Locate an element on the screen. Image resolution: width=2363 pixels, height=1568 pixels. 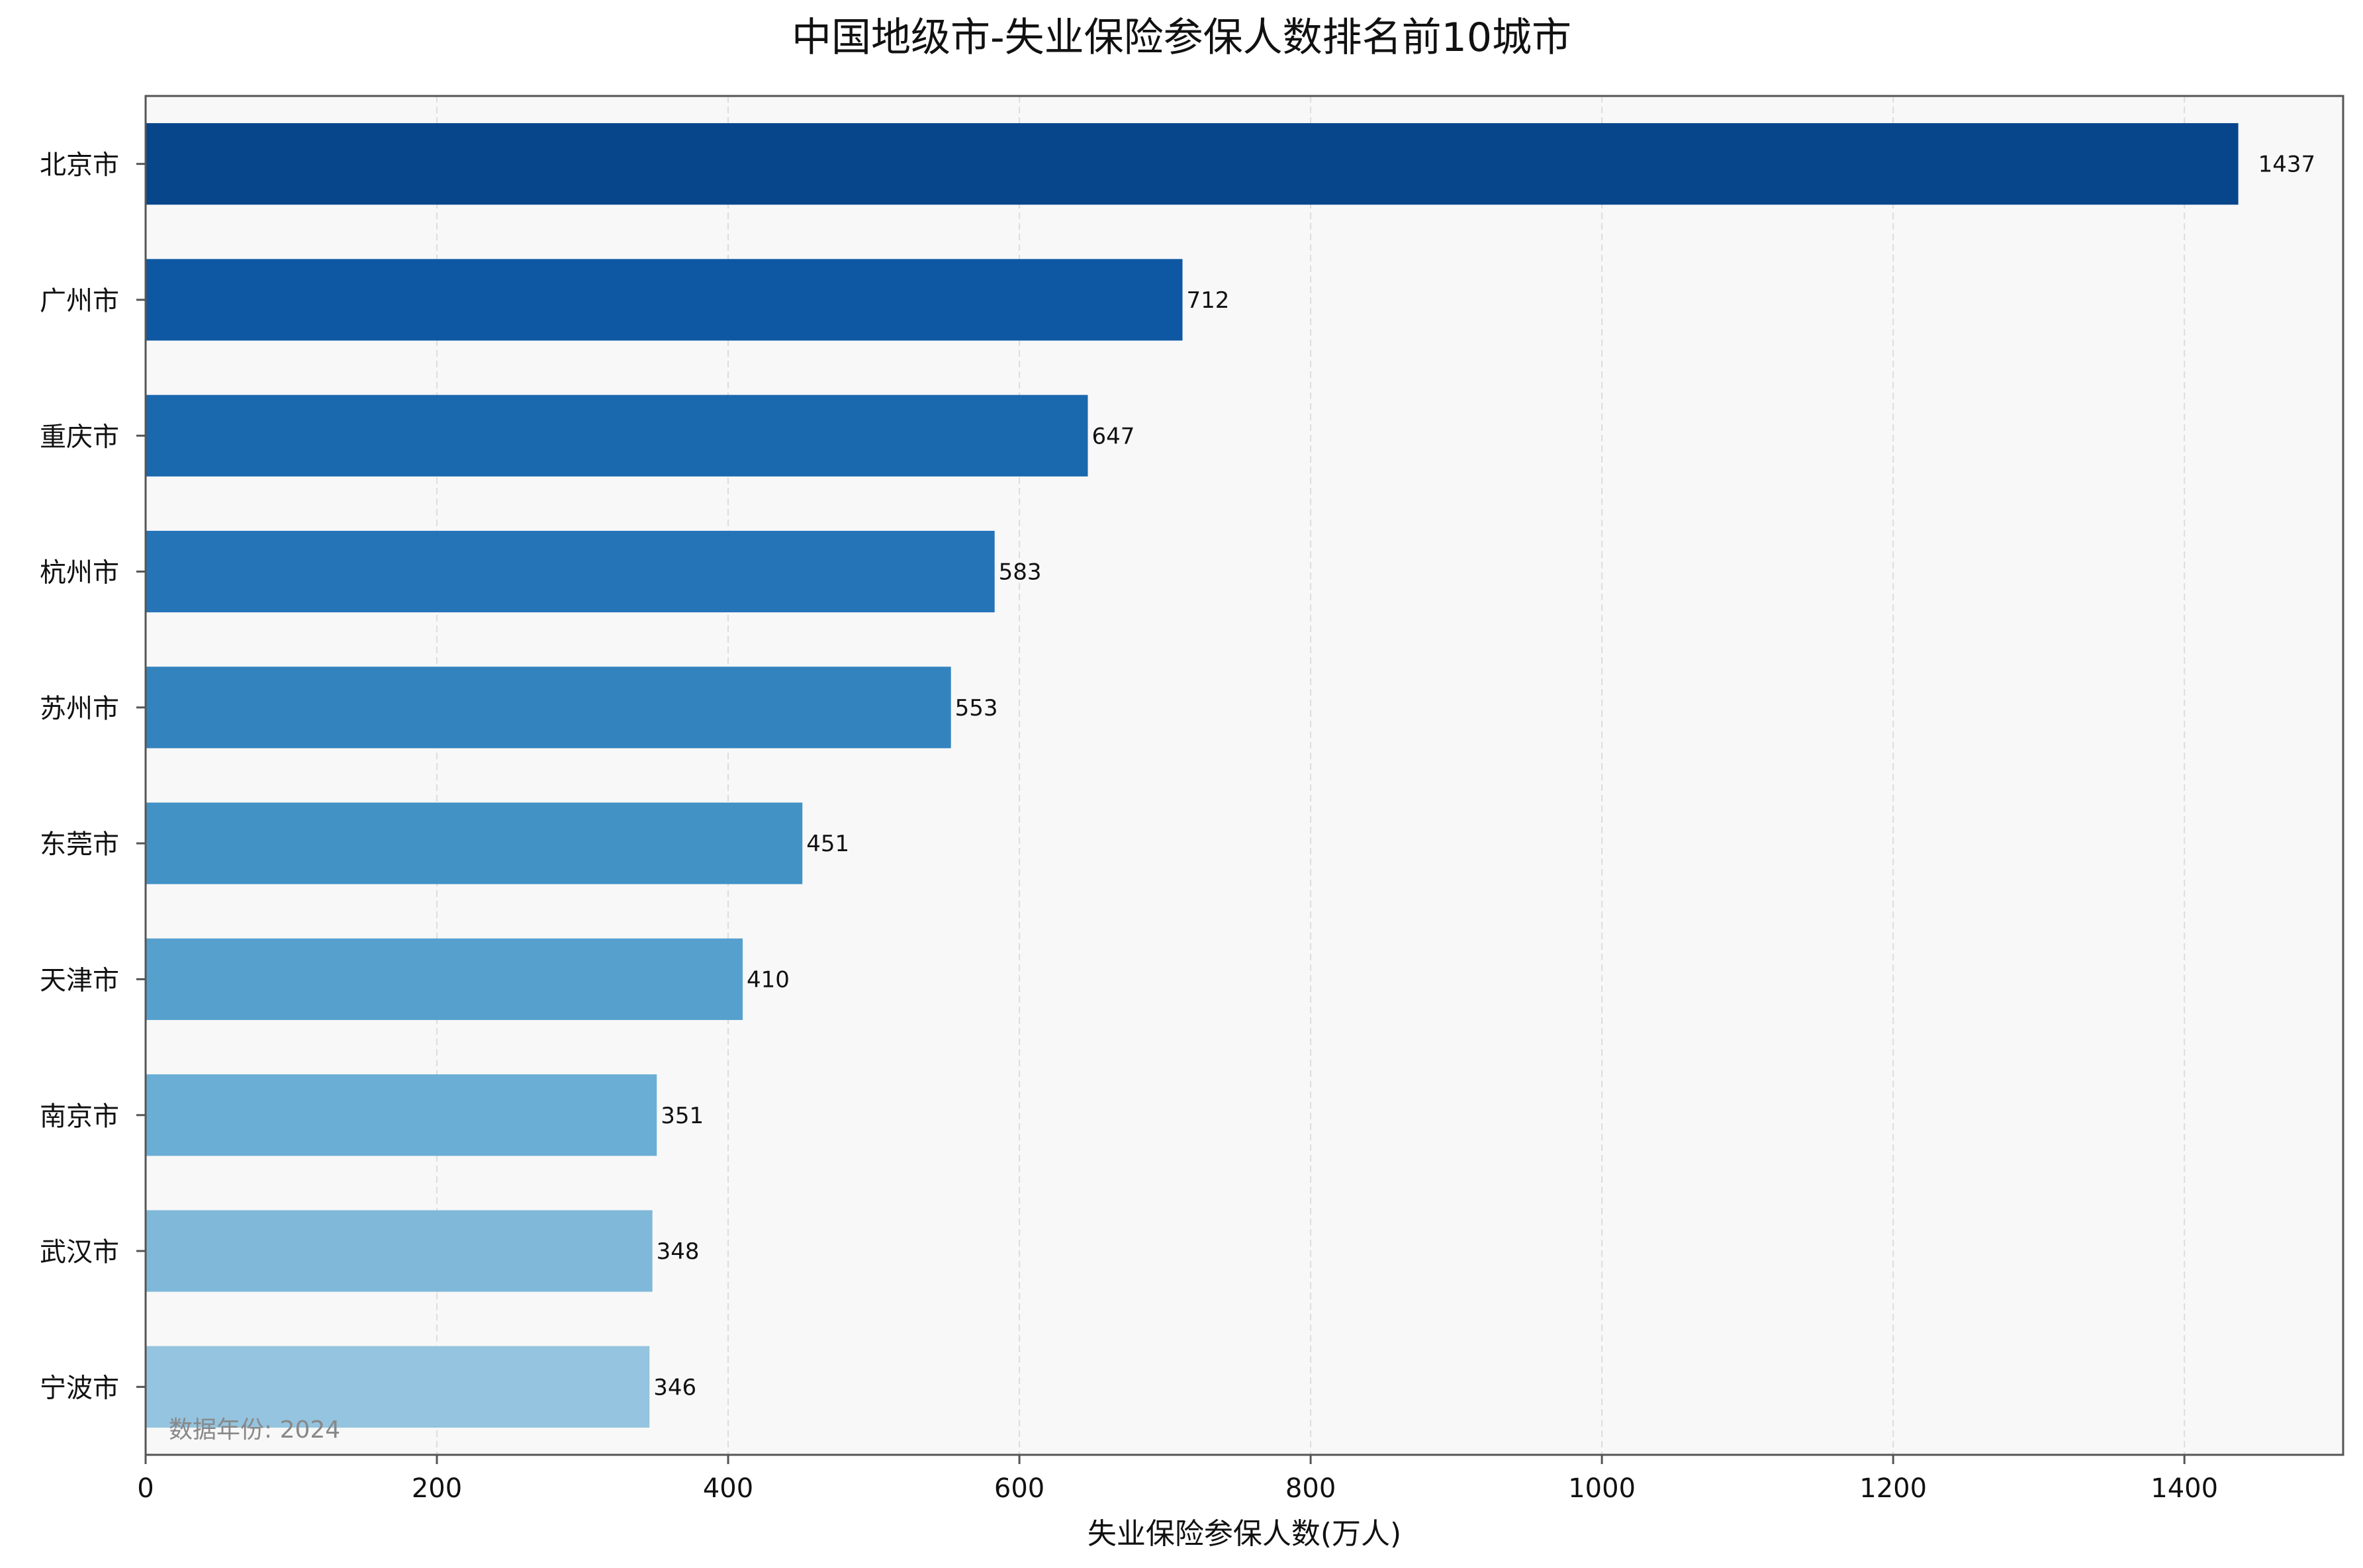
x-axis-label: 失业保险参保人数(万人) is located at coordinates (1244, 1534).